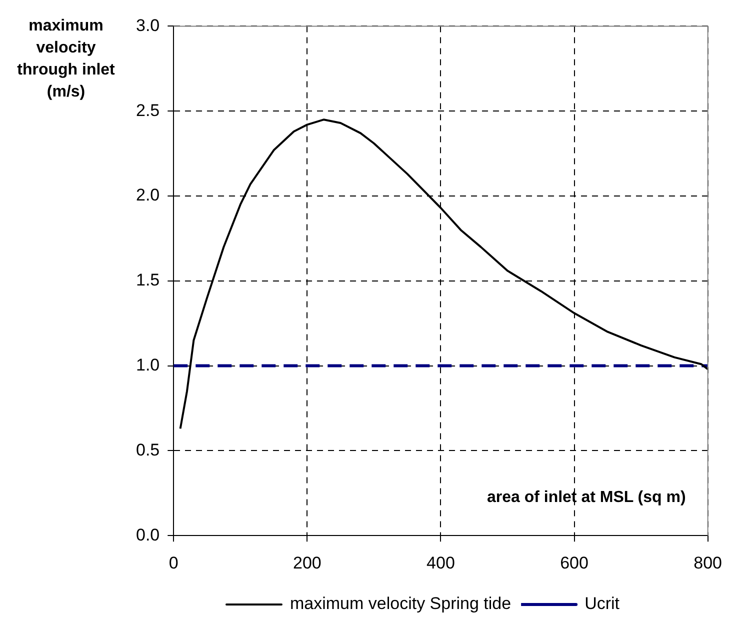 This screenshot has width=742, height=635. I want to click on x-tick-label: 800, so click(708, 562).